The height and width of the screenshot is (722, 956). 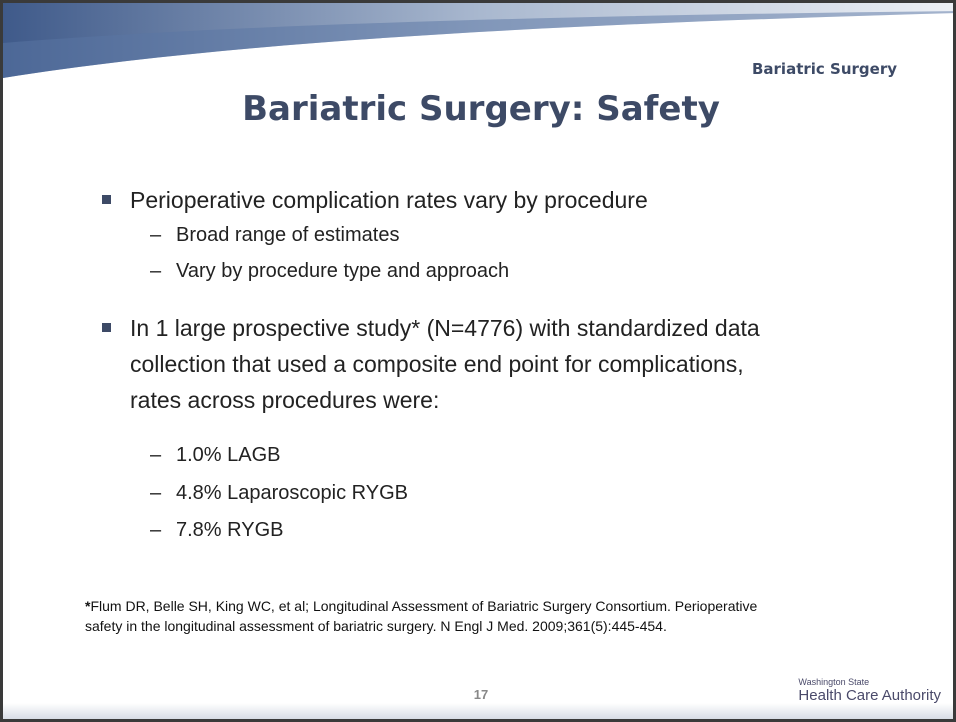 I want to click on footnote-marker: *, so click(x=88, y=606).